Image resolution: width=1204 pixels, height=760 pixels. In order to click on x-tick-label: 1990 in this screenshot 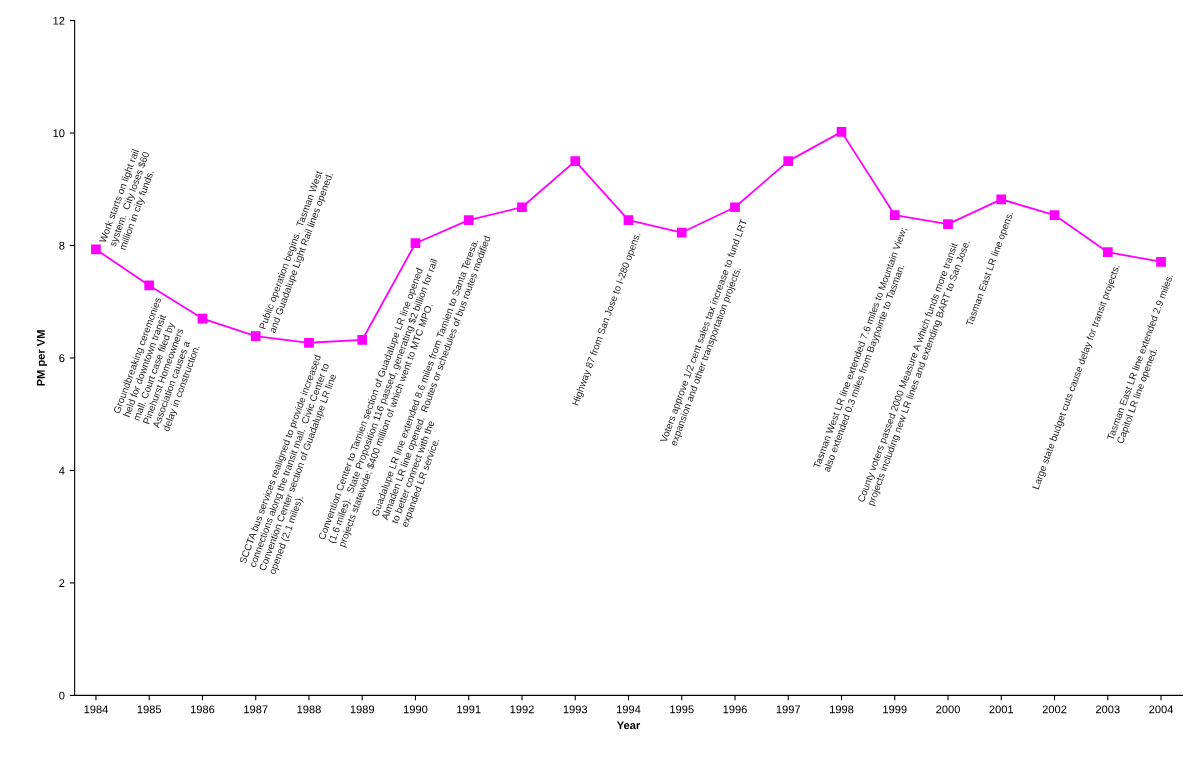, I will do `click(415, 709)`.